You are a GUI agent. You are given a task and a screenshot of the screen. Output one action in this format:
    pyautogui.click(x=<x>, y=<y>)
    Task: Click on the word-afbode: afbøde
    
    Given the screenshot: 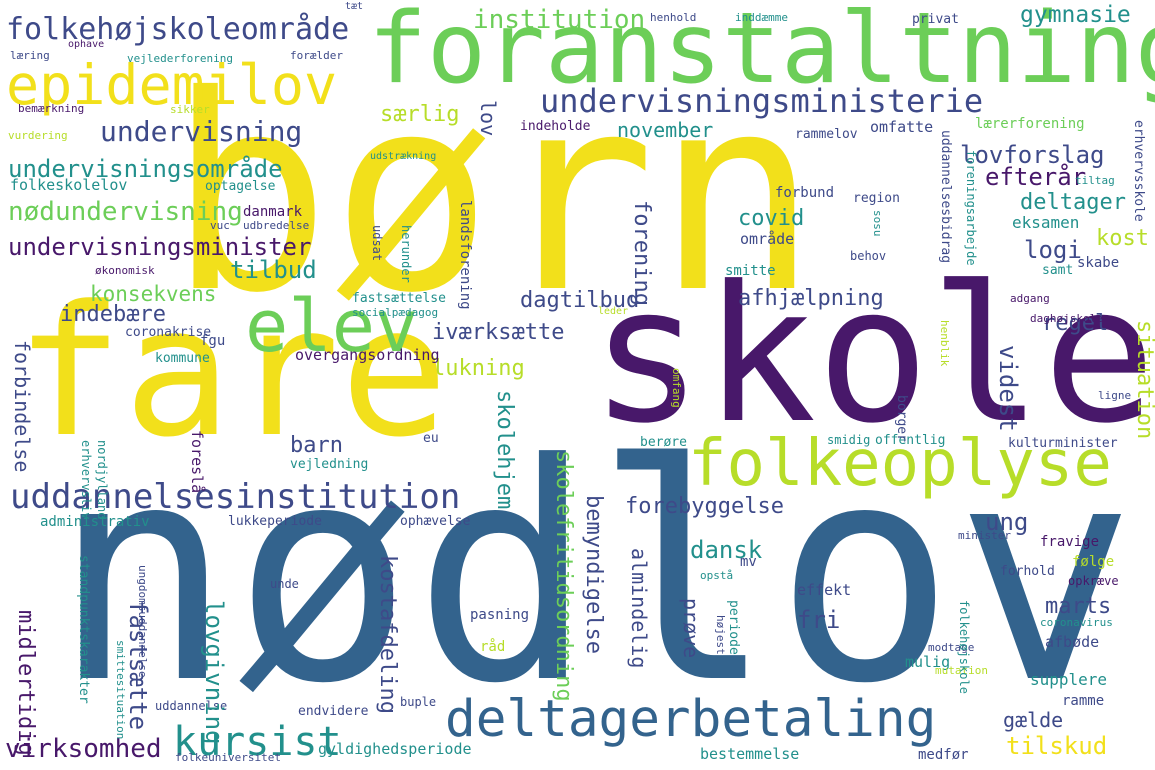 What is the action you would take?
    pyautogui.click(x=1072, y=642)
    